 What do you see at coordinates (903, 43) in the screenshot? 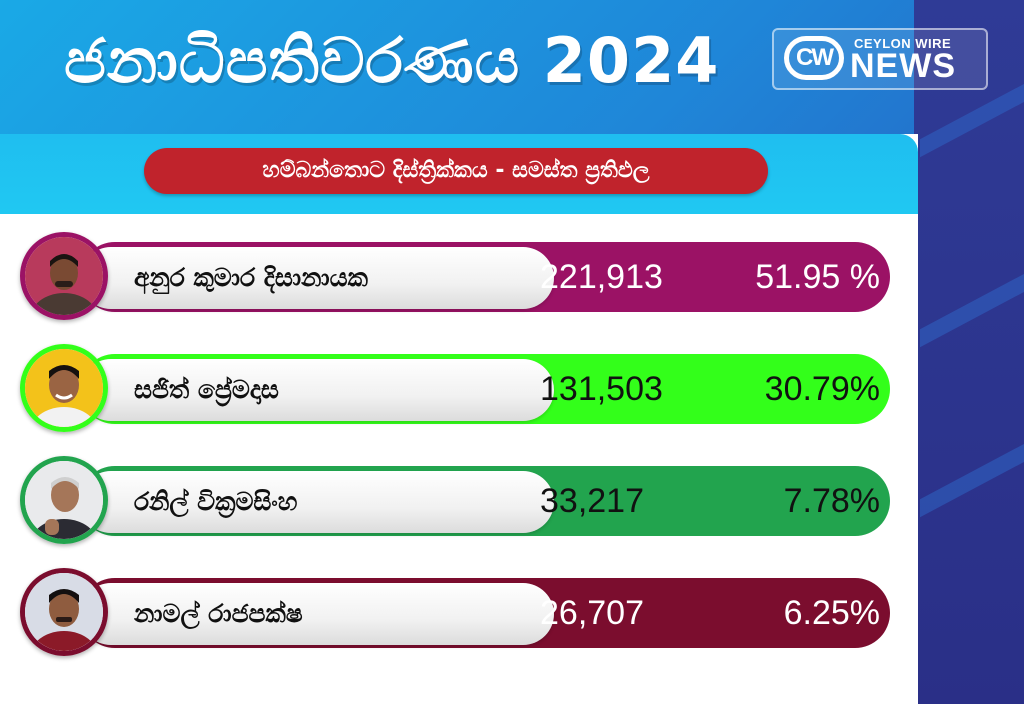
I see `logo-top-text: CEYLON WIRE` at bounding box center [903, 43].